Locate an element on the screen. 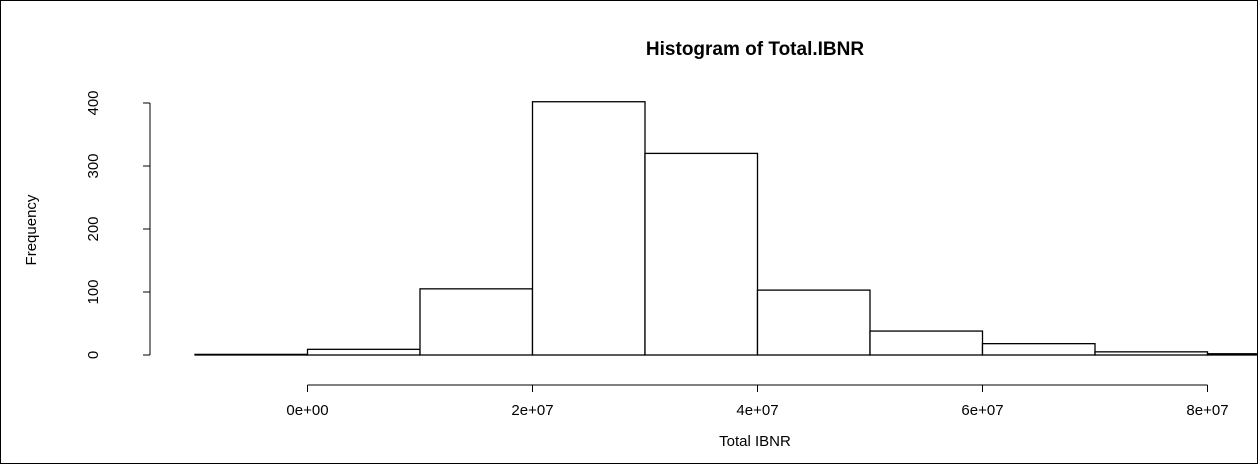  x-tick-label: 0e+00 is located at coordinates (307, 410).